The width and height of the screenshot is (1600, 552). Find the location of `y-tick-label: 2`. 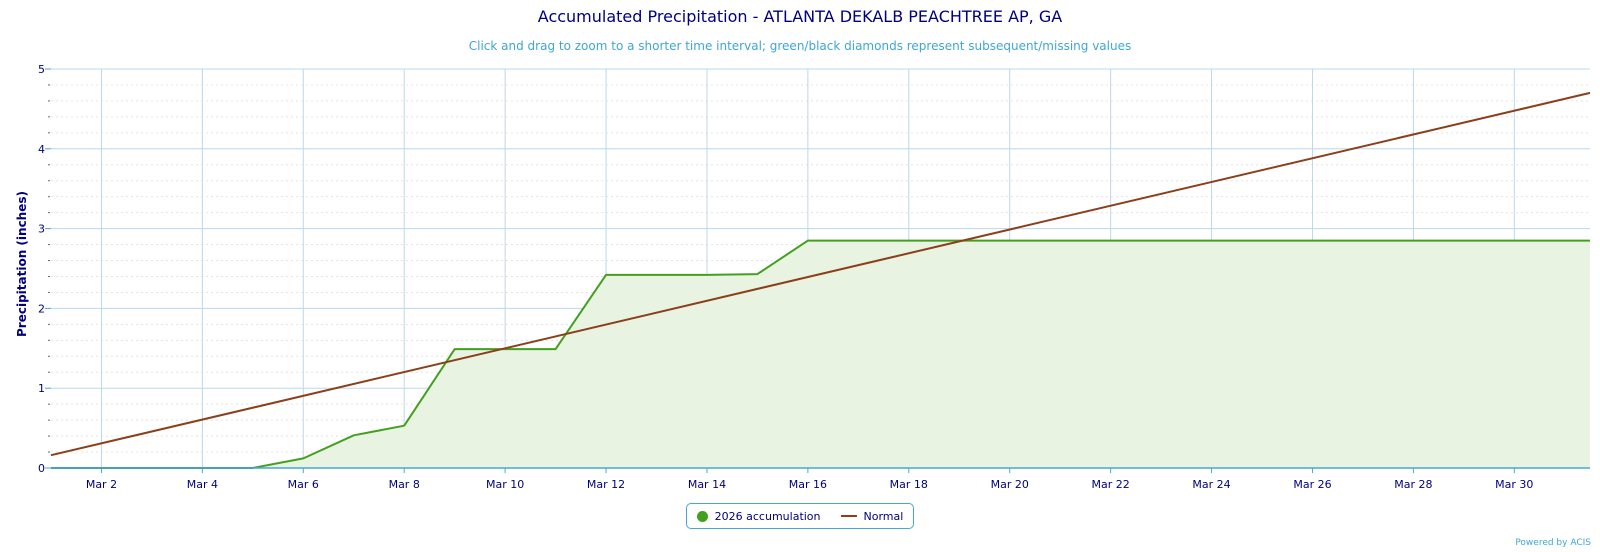

y-tick-label: 2 is located at coordinates (41, 308).